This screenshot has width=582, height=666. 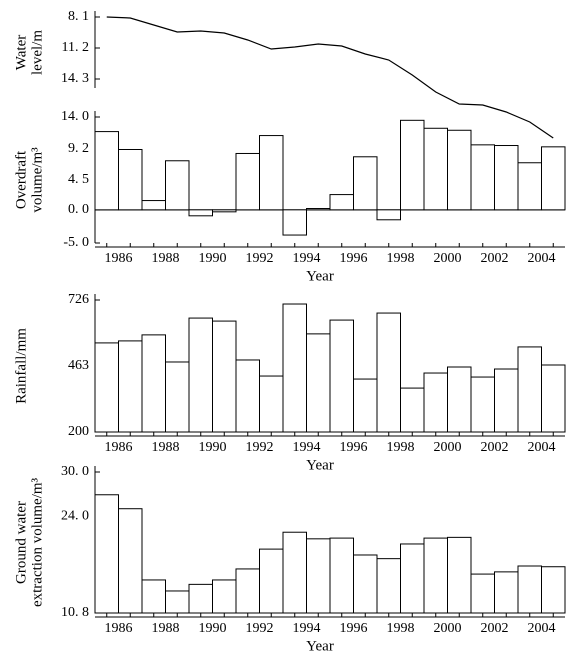 I want to click on y-tick-label: 30. 0, so click(x=75, y=471).